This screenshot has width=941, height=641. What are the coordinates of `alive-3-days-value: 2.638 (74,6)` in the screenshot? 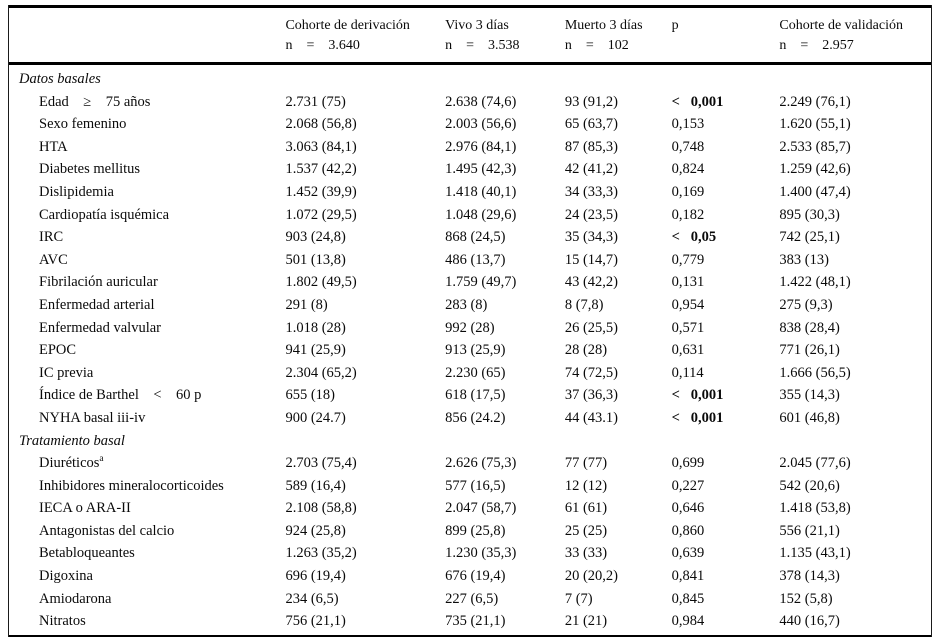 It's located at (481, 101).